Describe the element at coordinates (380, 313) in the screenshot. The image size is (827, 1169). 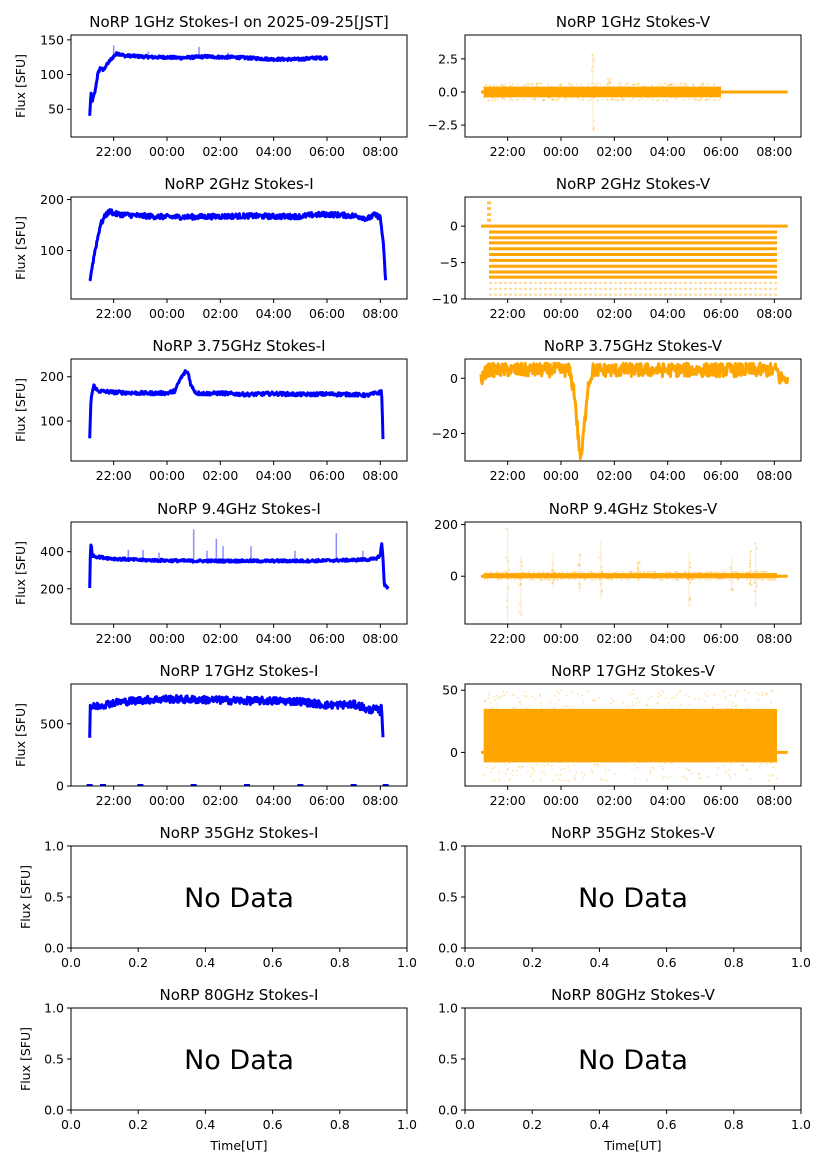
I see `x-tick-label: 08:00` at that location.